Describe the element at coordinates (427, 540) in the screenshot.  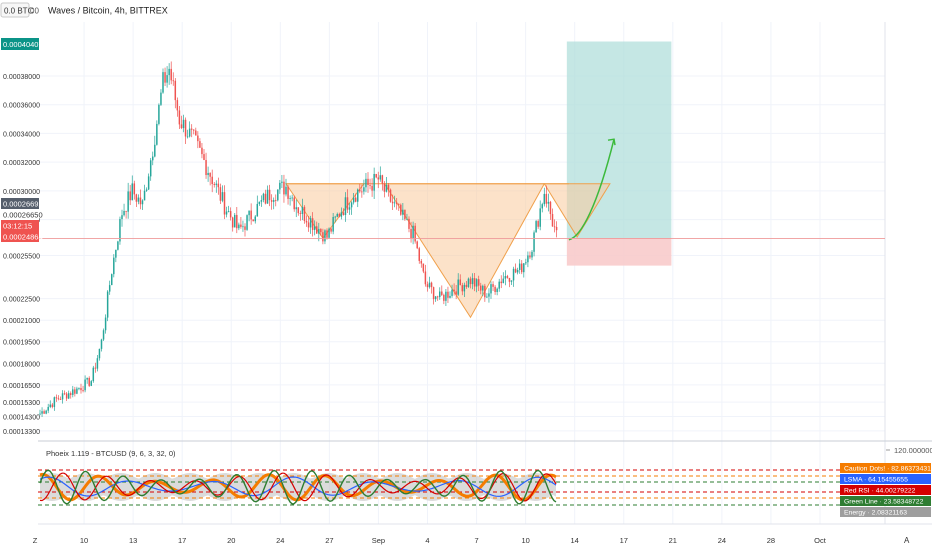
I see `x-tick-label: 4` at that location.